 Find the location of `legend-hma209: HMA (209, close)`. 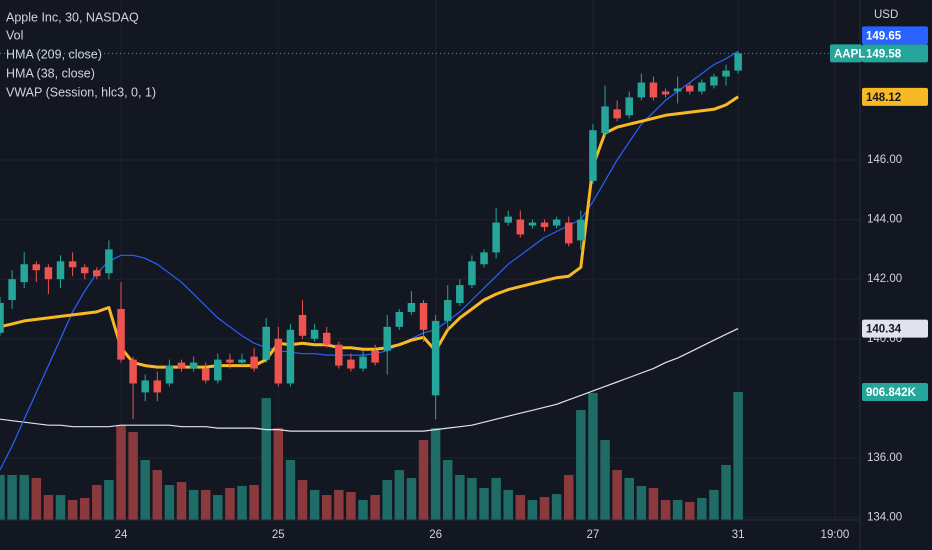

legend-hma209: HMA (209, close) is located at coordinates (54, 54).